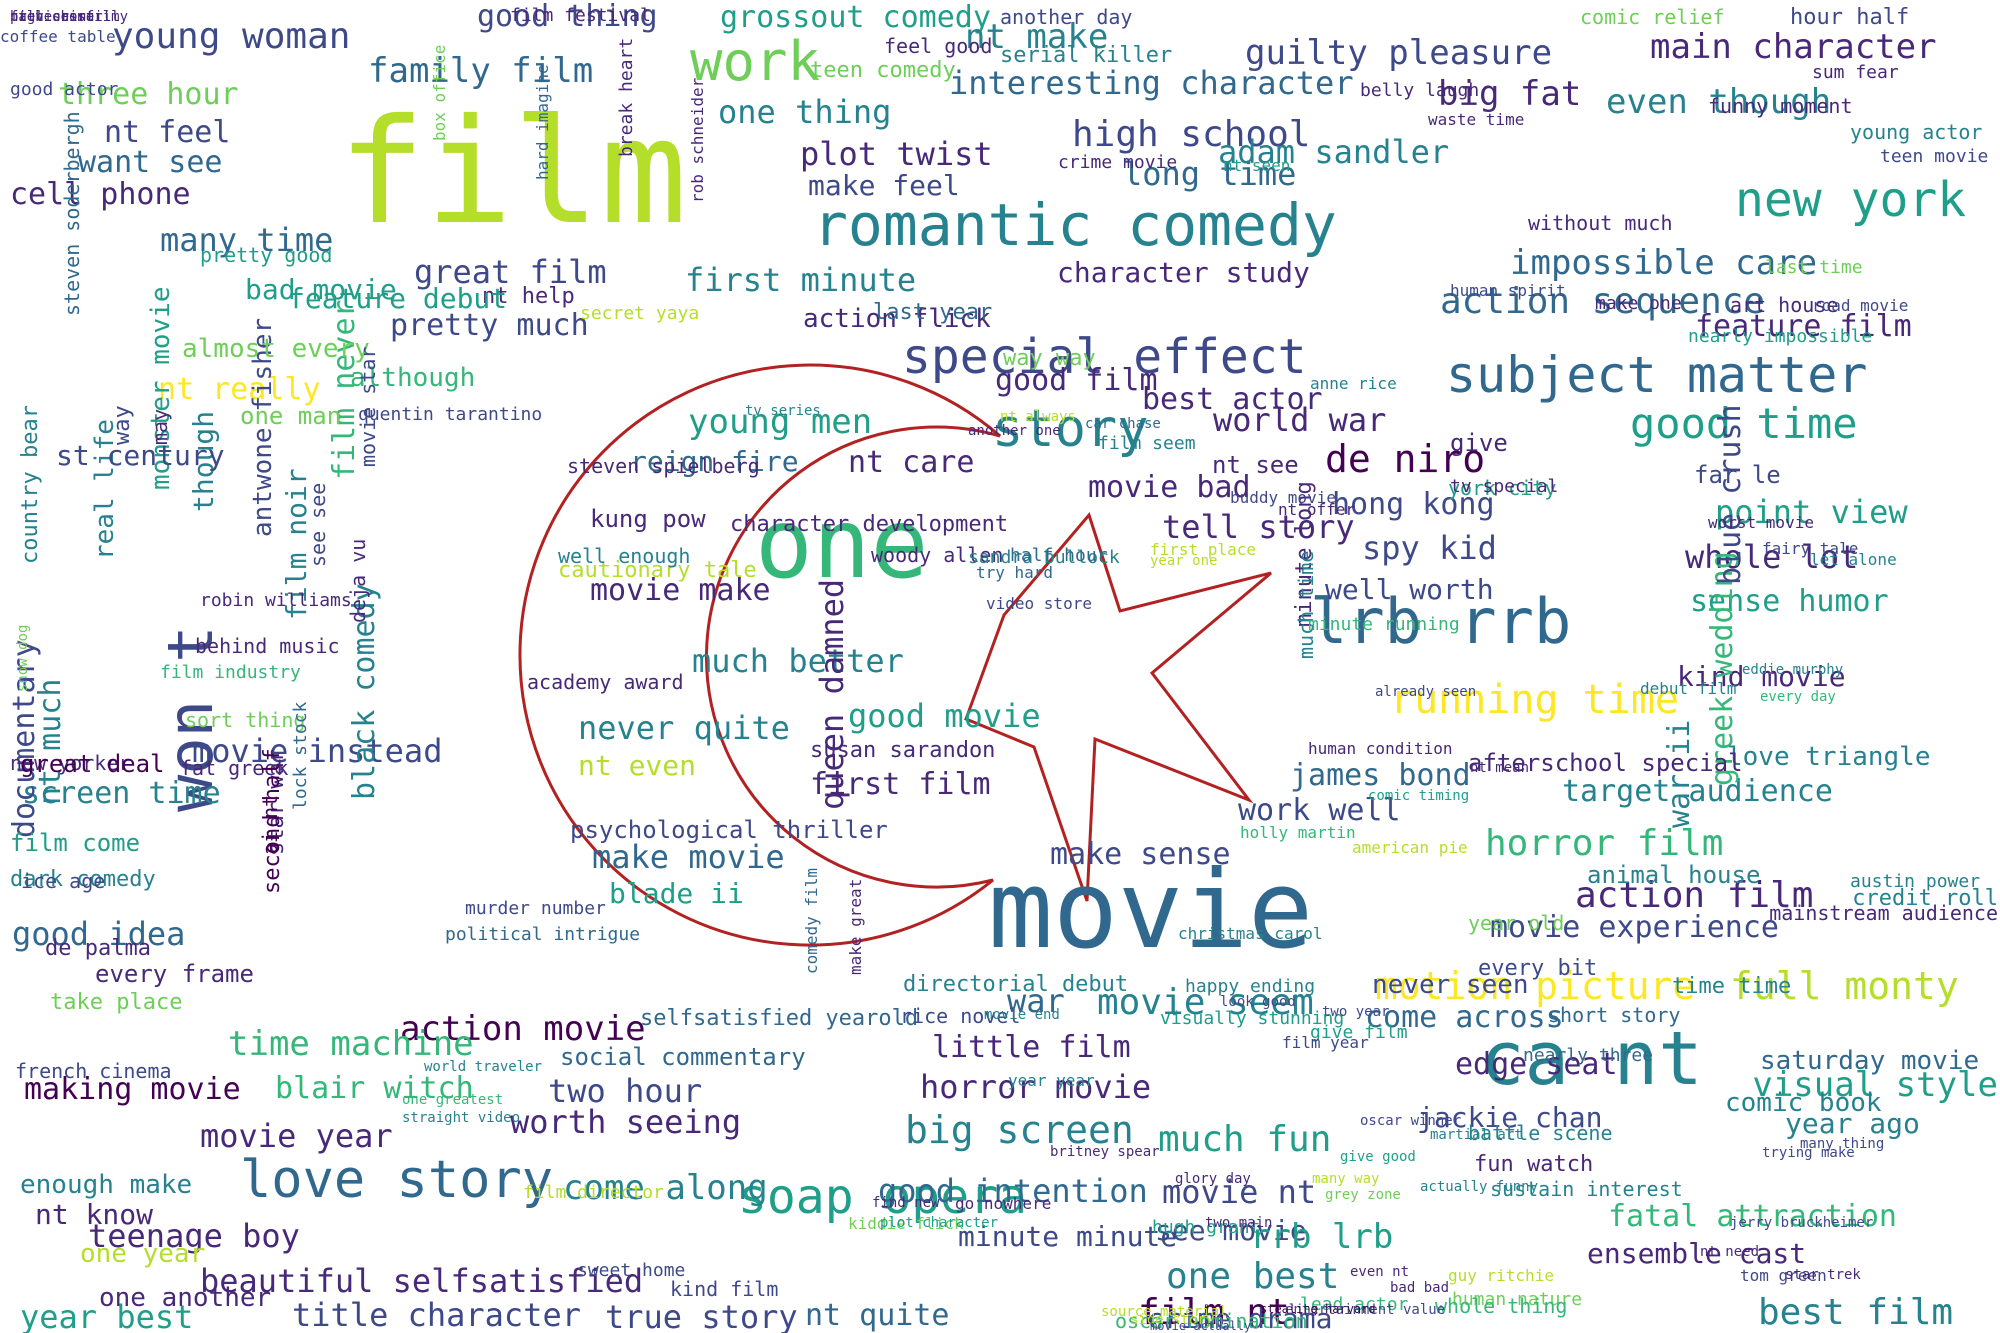 Image resolution: width=2000 pixels, height=1333 pixels. Describe the element at coordinates (65, 17) in the screenshot. I see `word-previous-film: previous film` at that location.